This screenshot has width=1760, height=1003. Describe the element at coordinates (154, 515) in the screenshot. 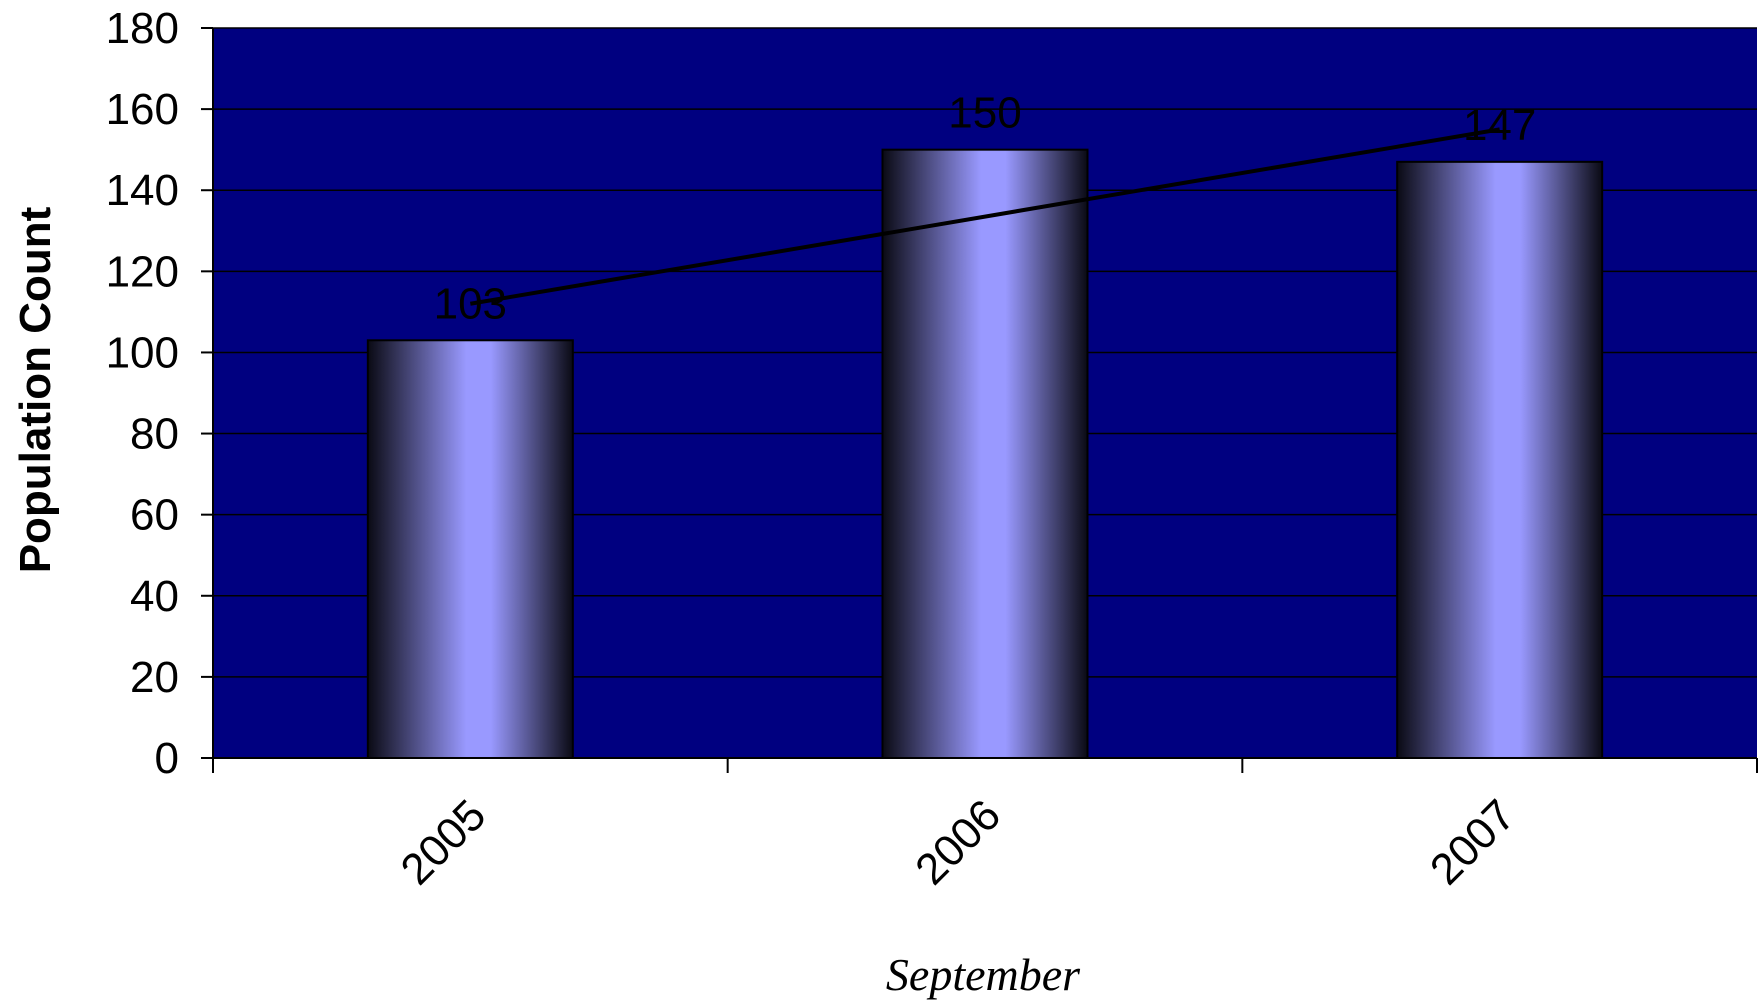

I see `y-tick-label: 60` at that location.